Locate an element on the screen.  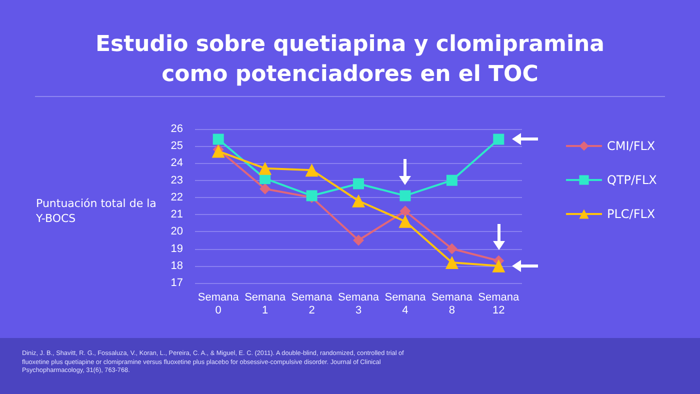
x-tick-label: Semana 4 is located at coordinates (405, 304).